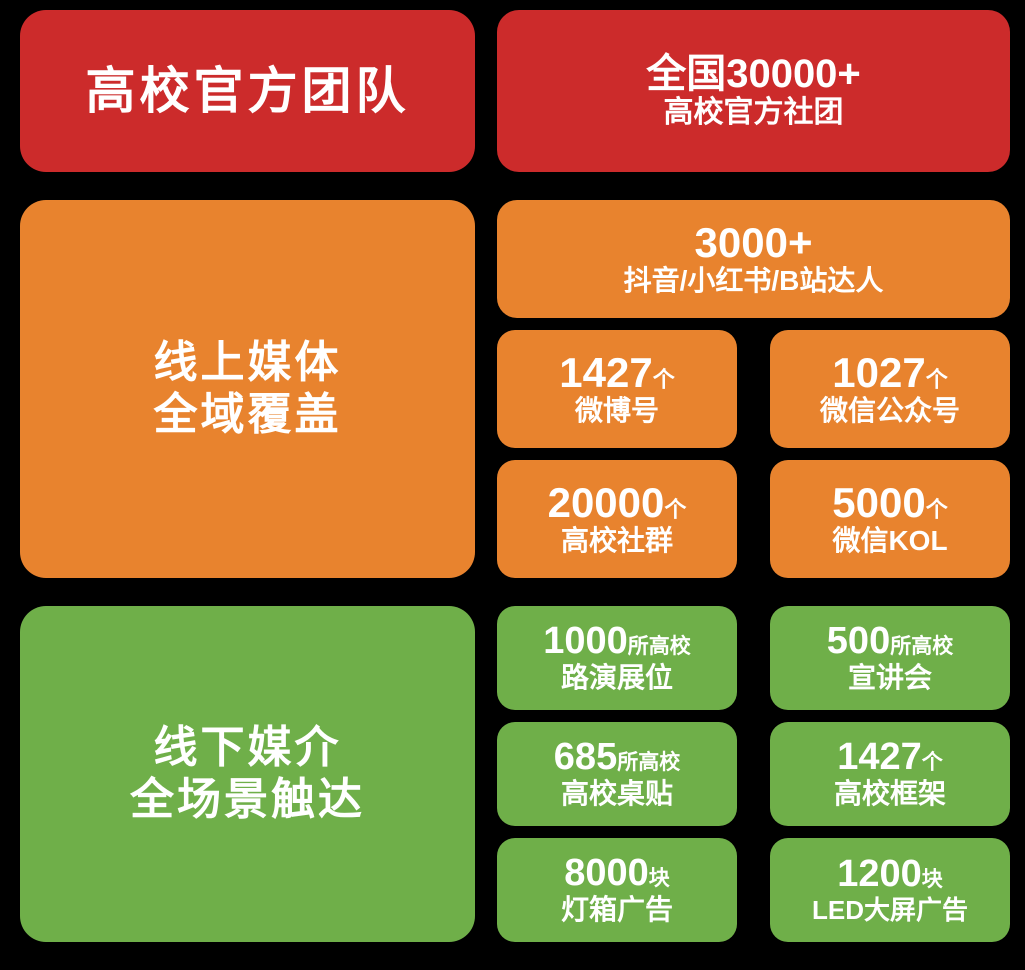 The height and width of the screenshot is (970, 1025). I want to click on stat-label-wechat-official-account: 微信公众号, so click(889, 410).